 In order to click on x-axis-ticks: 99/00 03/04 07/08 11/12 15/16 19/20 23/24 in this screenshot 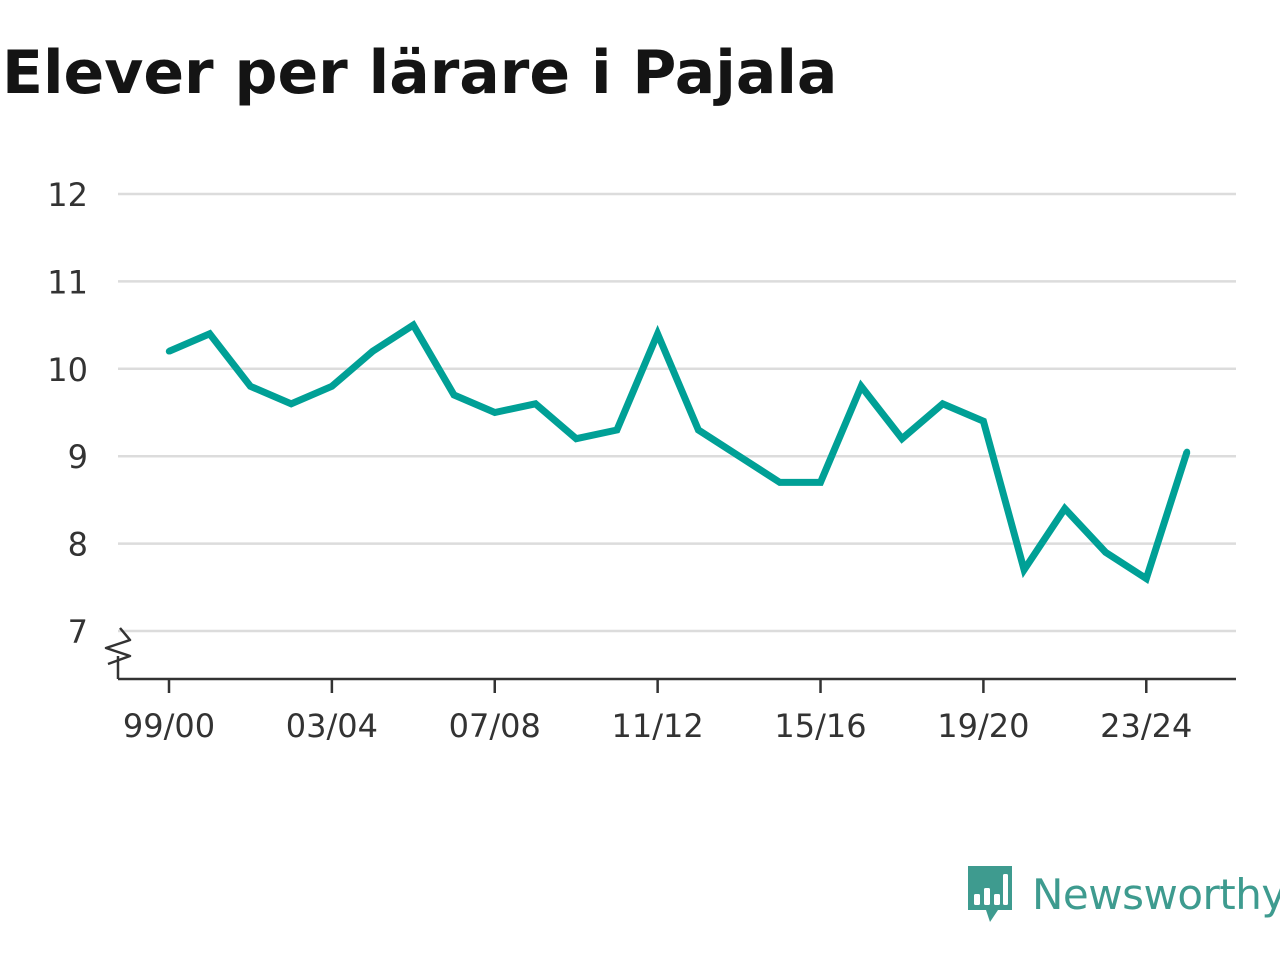, I will do `click(657, 712)`.